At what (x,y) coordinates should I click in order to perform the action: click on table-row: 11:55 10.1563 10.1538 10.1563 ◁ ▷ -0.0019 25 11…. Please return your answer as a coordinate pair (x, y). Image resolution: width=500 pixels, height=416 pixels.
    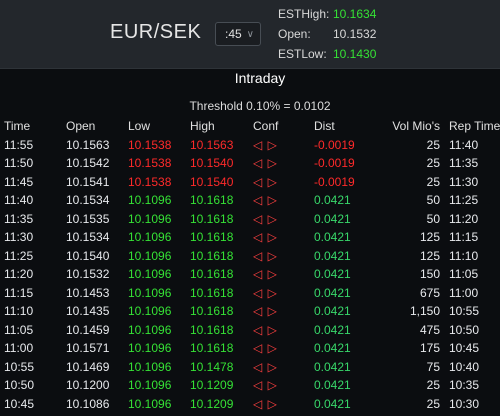
    Looking at the image, I should click on (250, 145).